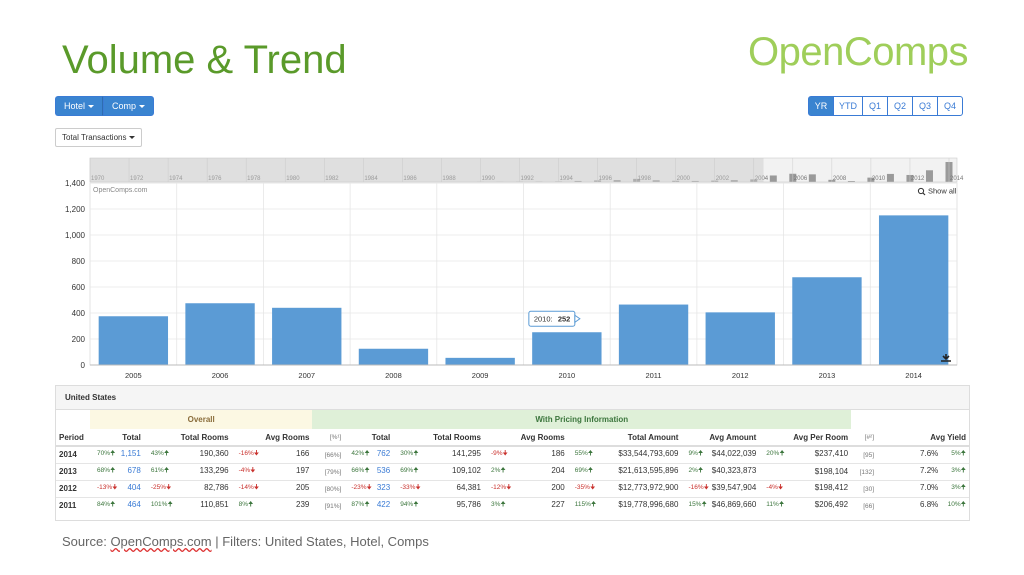  What do you see at coordinates (393, 375) in the screenshot?
I see `x-tick-label: 2008` at bounding box center [393, 375].